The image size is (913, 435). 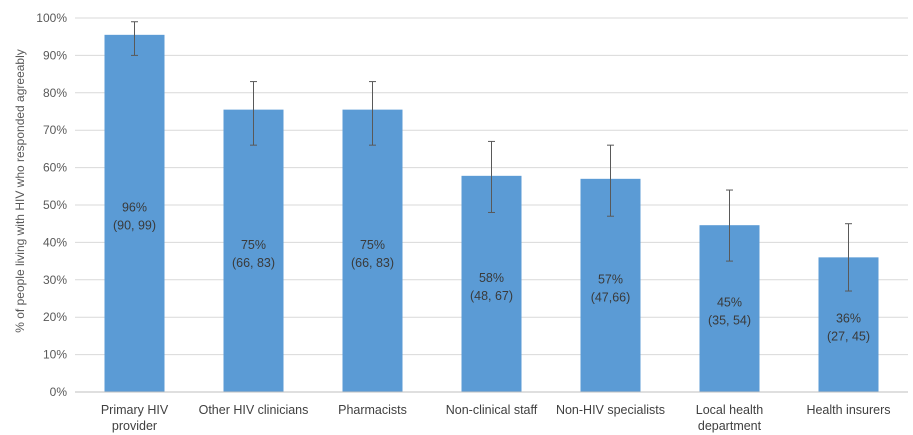 What do you see at coordinates (135, 410) in the screenshot?
I see `x-category-label: Primary HIV` at bounding box center [135, 410].